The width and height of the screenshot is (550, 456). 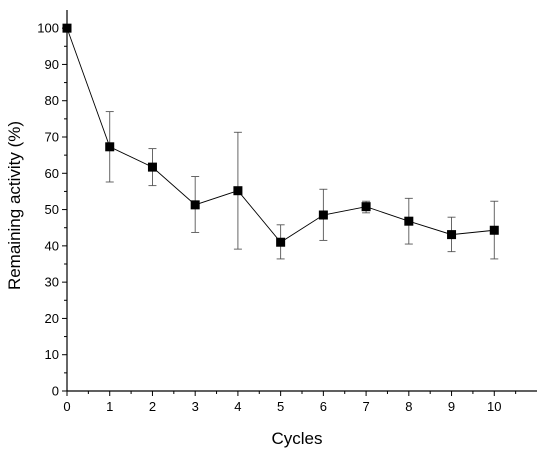 I want to click on y-tick-label: 50, so click(x=52, y=209).